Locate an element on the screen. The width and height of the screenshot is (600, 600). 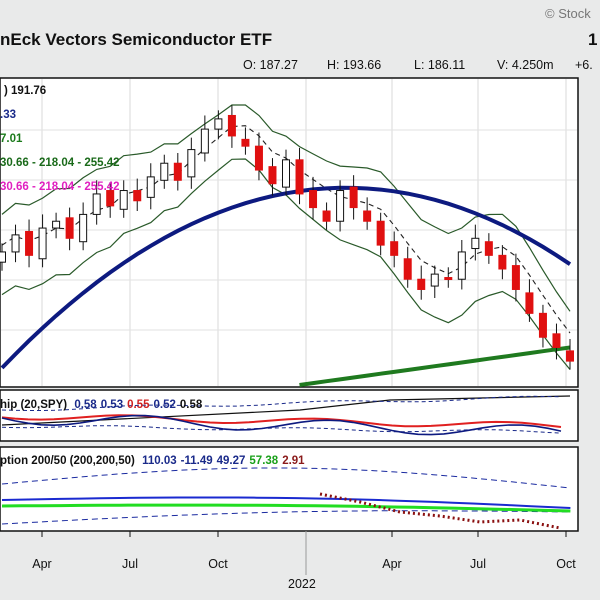
price-fragment: 1 is located at coordinates (592, 39).